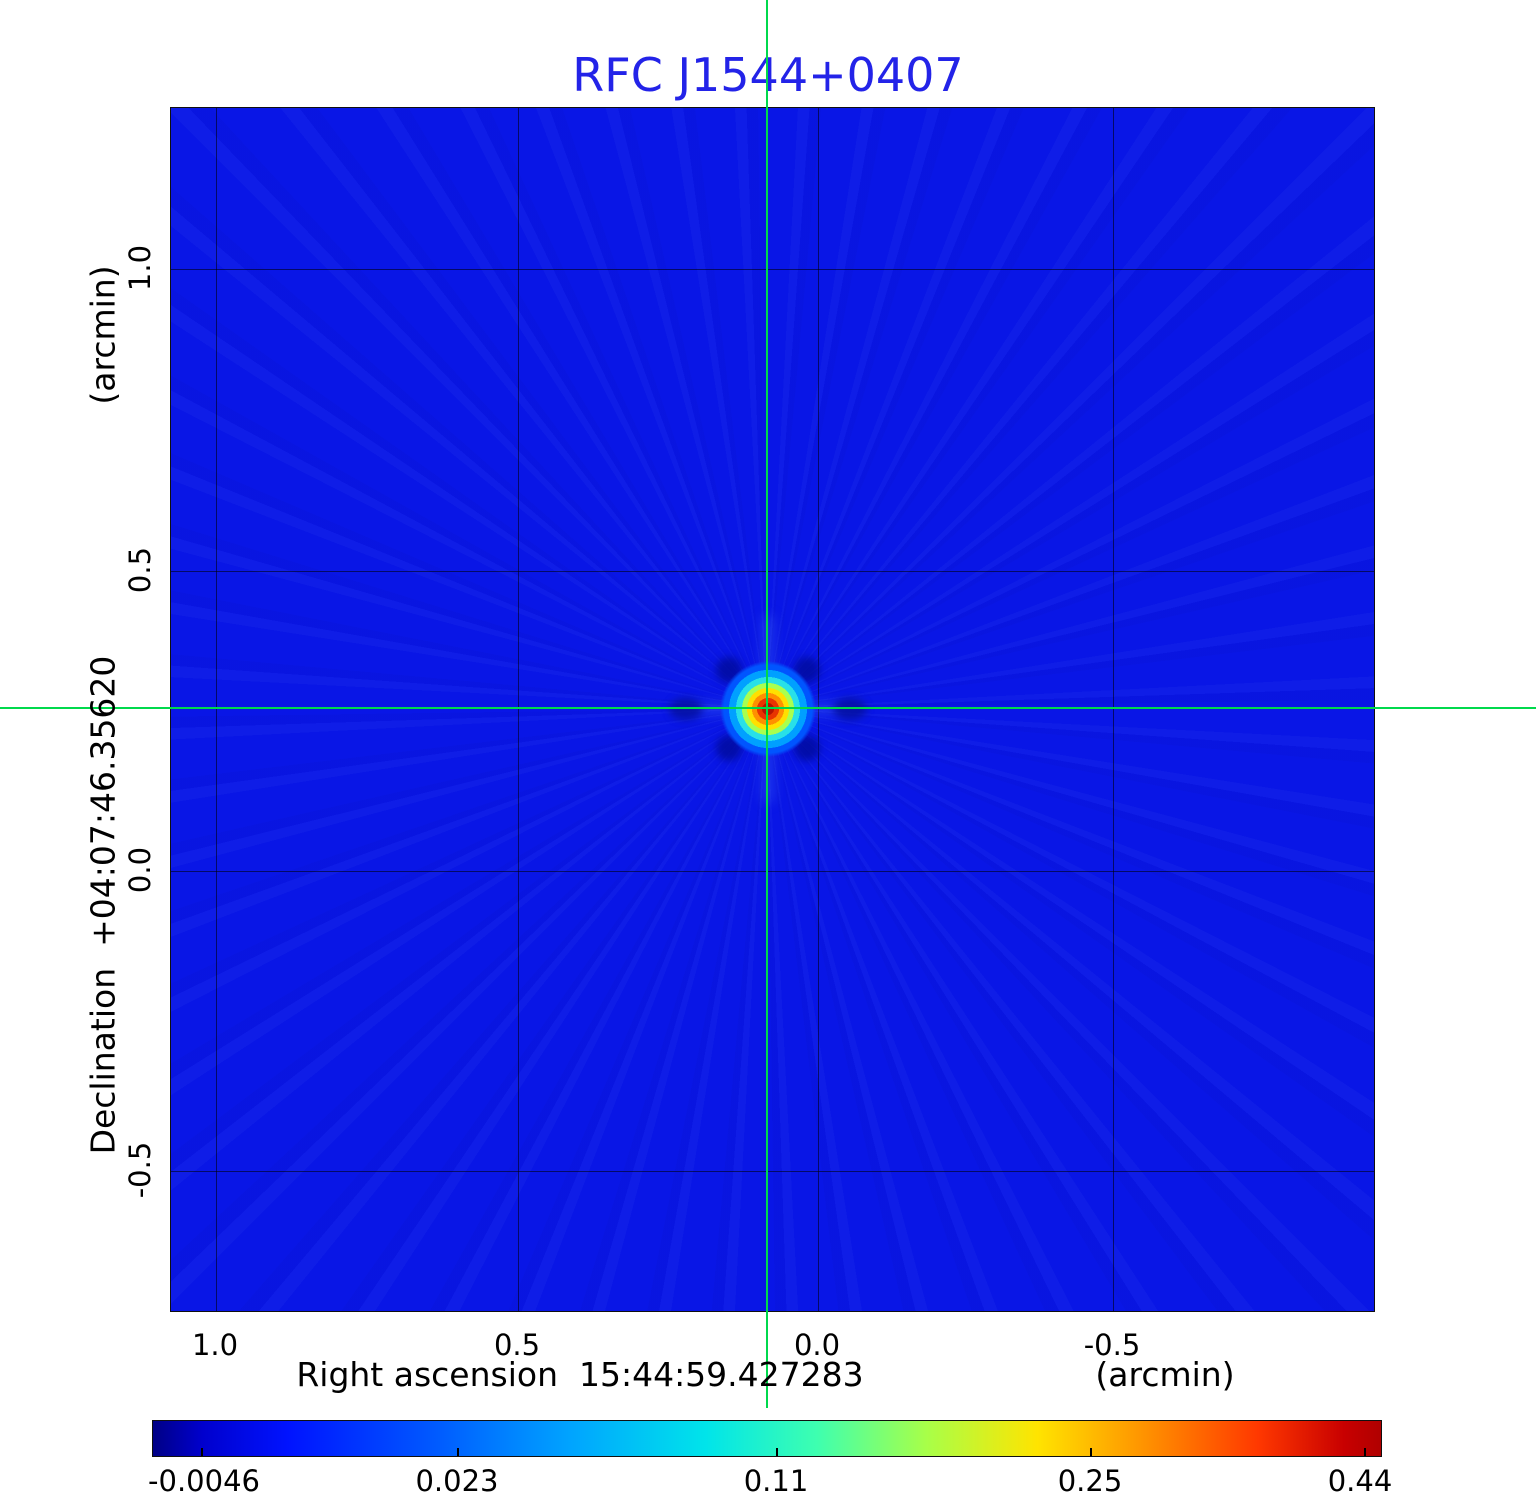 The image size is (1536, 1511). I want to click on x-axis-label: Right ascension 15:44:59.427283, so click(580, 1374).